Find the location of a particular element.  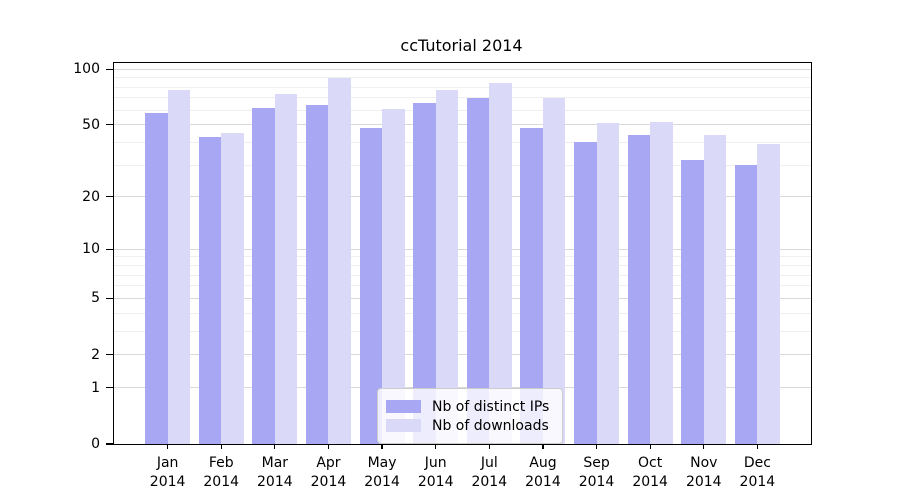

x-tick-label-aug: Aug 2014 is located at coordinates (543, 472).